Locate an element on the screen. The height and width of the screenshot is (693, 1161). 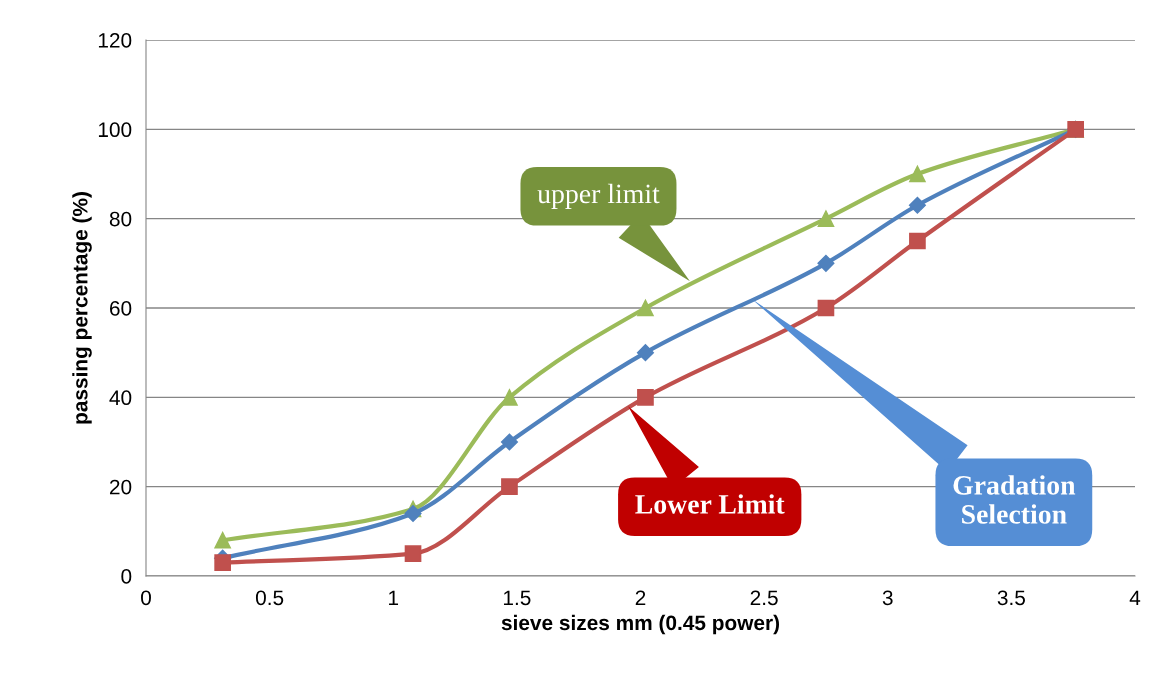
y-tick-label: 80 is located at coordinates (120, 219).